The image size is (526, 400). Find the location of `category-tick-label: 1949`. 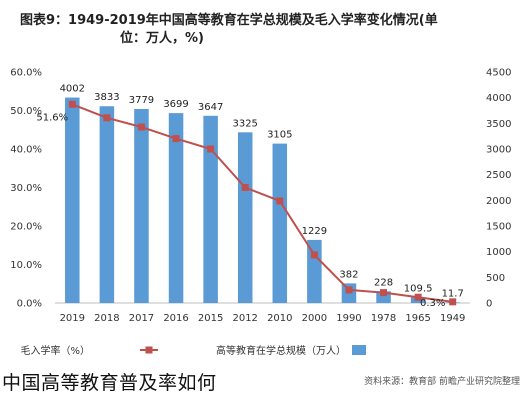

category-tick-label: 1949 is located at coordinates (452, 318).